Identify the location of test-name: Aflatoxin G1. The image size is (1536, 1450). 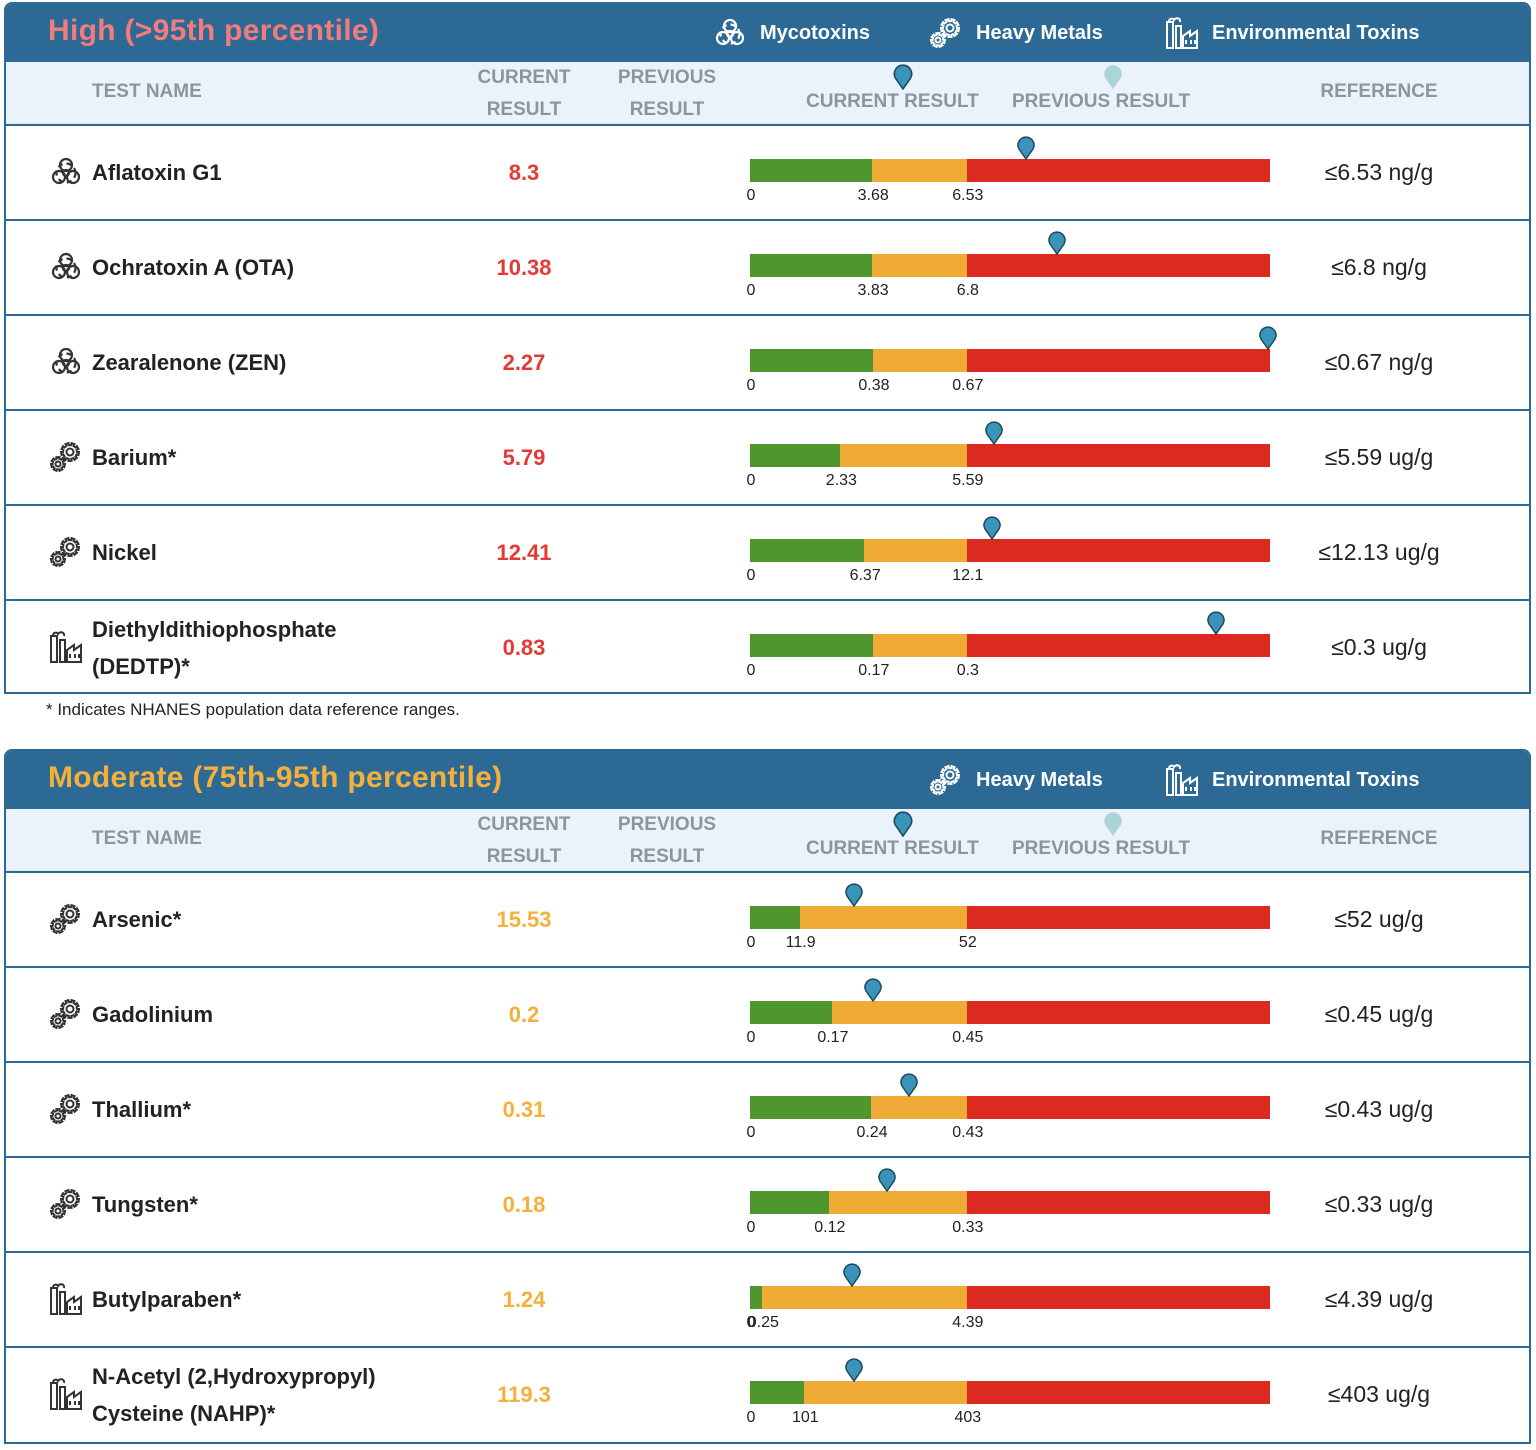
(157, 172).